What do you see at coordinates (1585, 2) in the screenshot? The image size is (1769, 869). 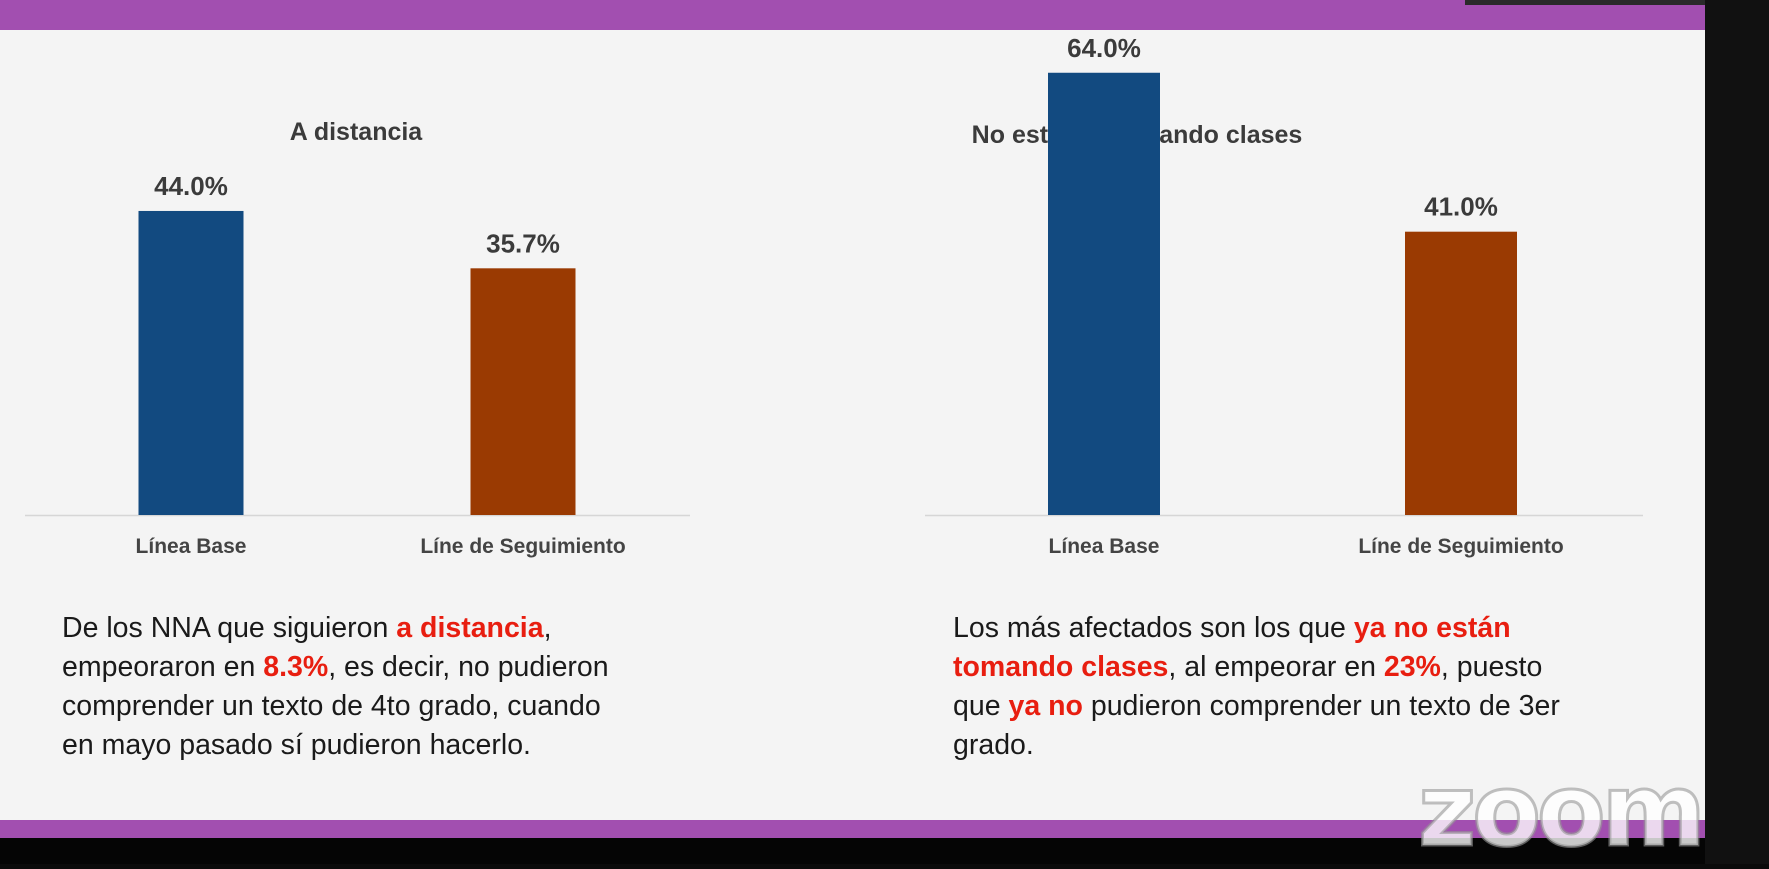 I see `camera-strip` at bounding box center [1585, 2].